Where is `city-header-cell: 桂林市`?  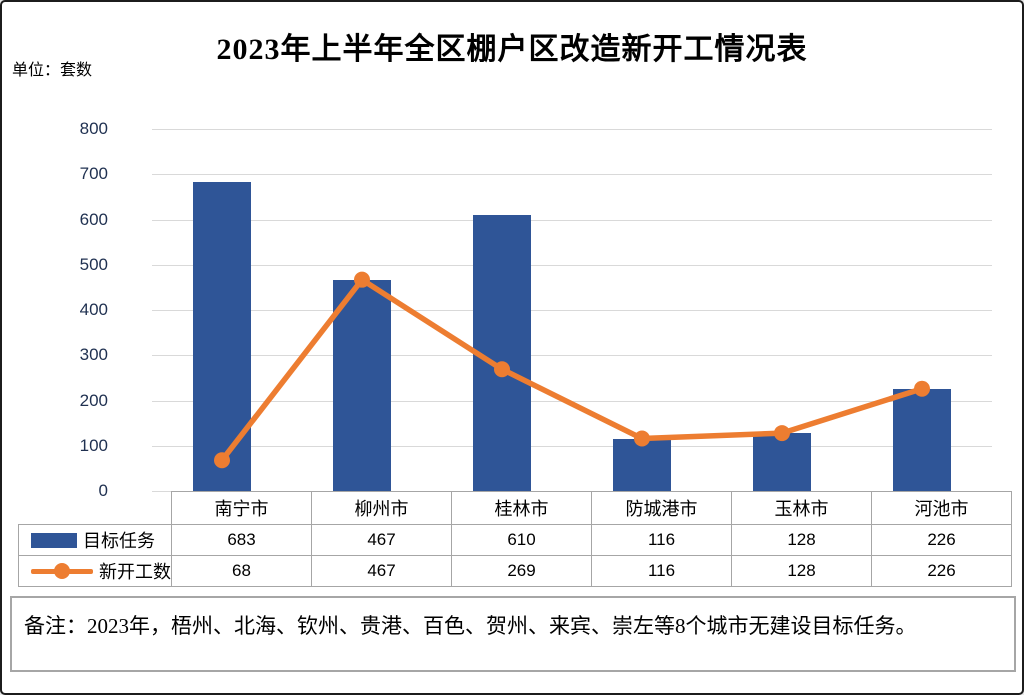
city-header-cell: 桂林市 is located at coordinates (521, 508).